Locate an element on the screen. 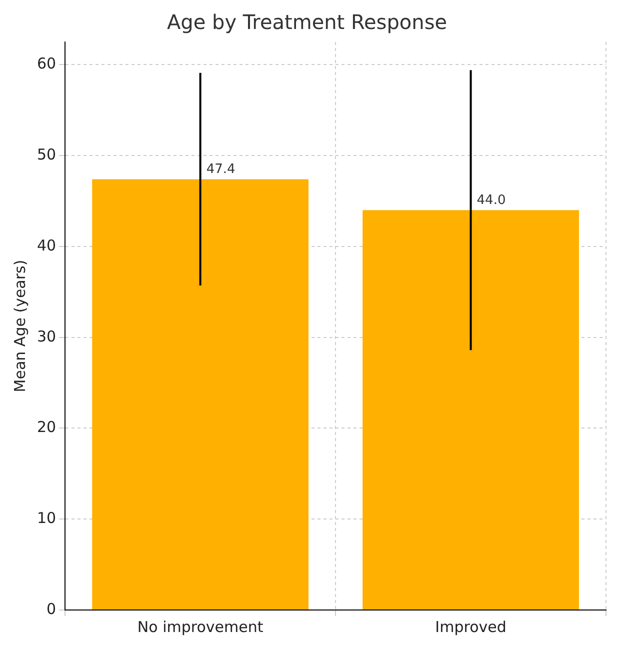  y-tick-label: 0 is located at coordinates (51, 609).